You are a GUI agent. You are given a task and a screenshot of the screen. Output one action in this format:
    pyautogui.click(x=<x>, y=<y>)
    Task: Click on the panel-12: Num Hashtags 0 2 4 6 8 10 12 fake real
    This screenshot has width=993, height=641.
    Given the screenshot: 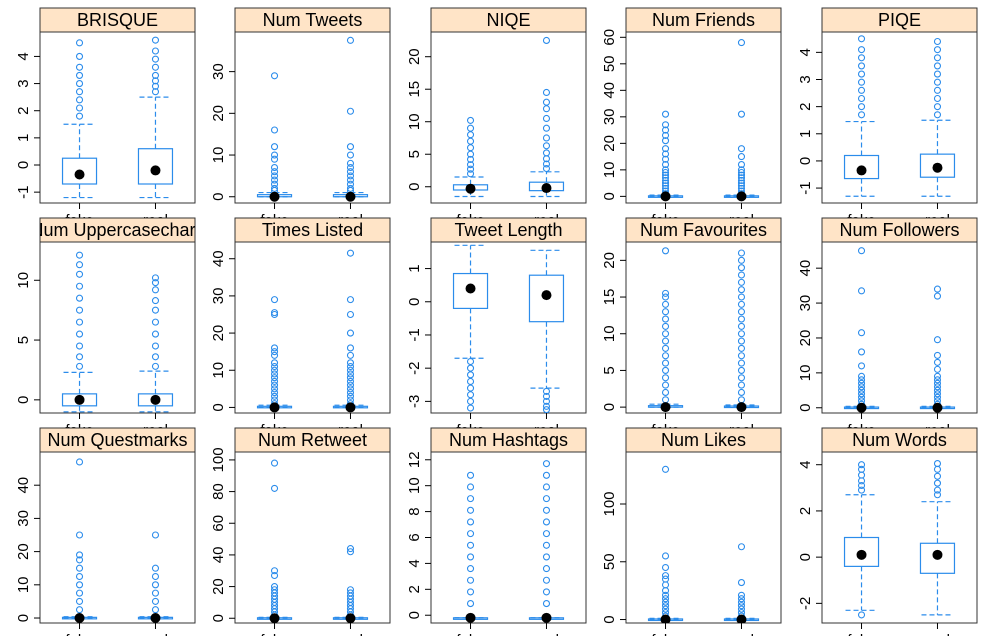 What is the action you would take?
    pyautogui.click(x=496, y=534)
    